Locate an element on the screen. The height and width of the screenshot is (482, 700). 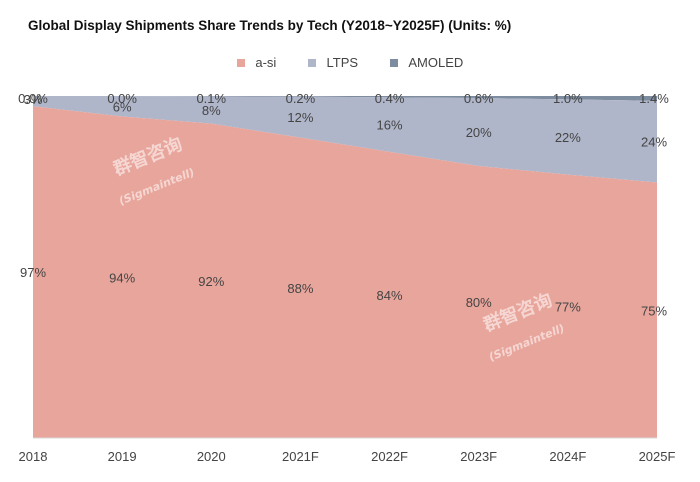
data-label-a-si-2025f: 75% is located at coordinates (654, 310).